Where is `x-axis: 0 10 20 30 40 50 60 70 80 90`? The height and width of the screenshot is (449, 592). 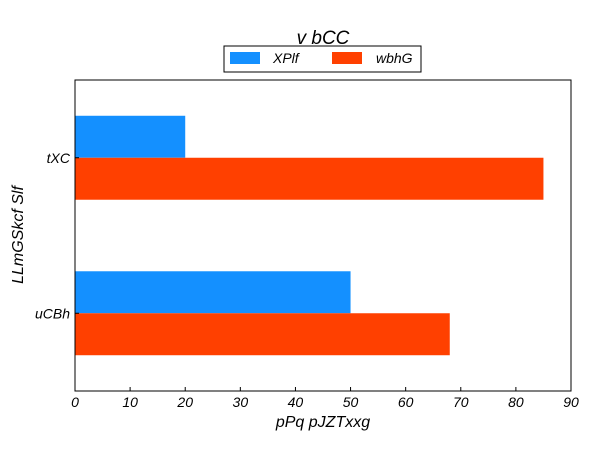
x-axis: 0 10 20 30 40 50 60 70 80 90 is located at coordinates (325, 398).